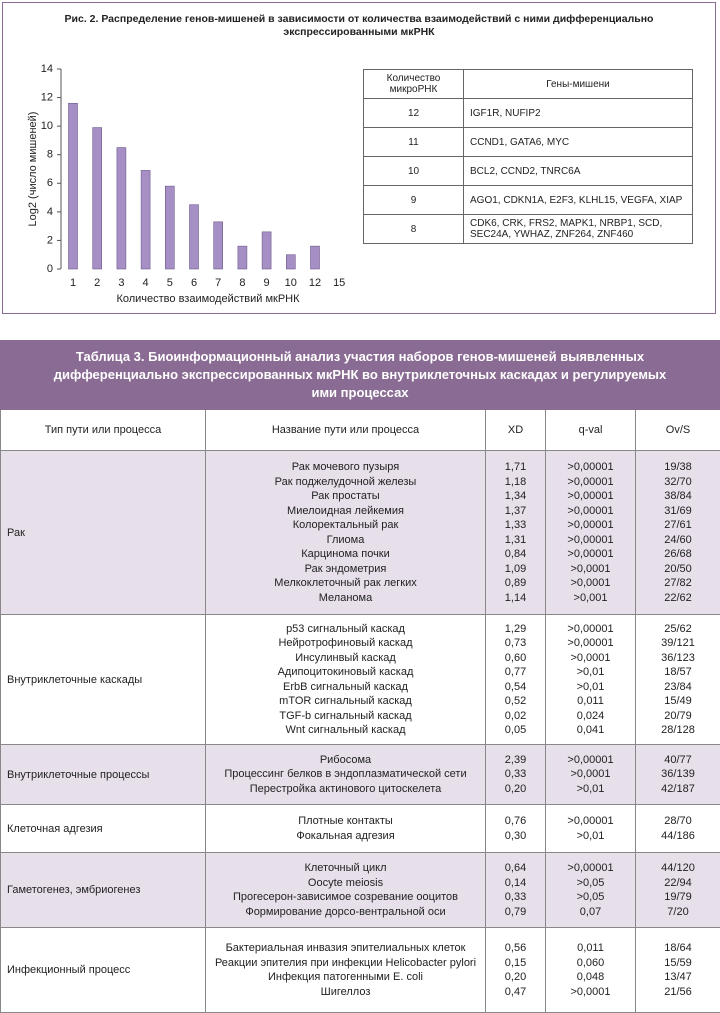 This screenshot has height=1013, width=720. What do you see at coordinates (590, 963) in the screenshot?
I see `cell-line: 0,060` at bounding box center [590, 963].